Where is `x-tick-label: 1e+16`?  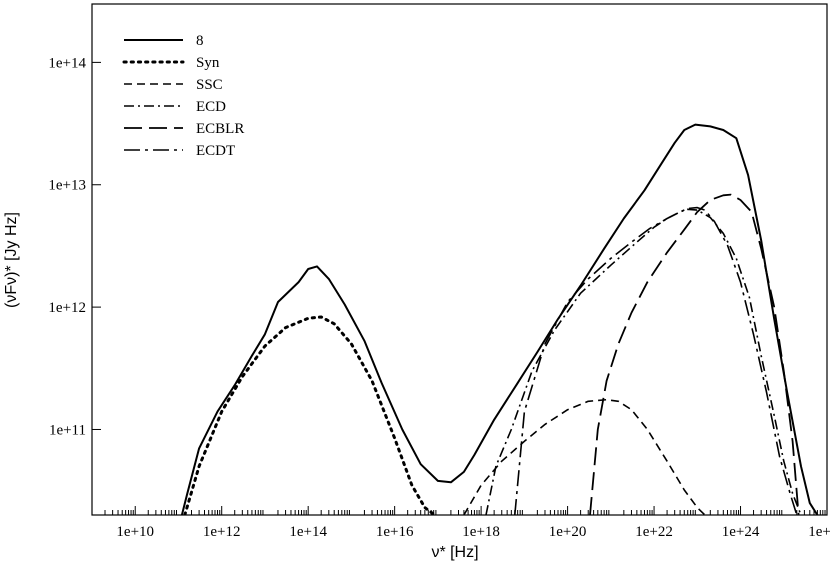 x-tick-label: 1e+16 is located at coordinates (395, 532).